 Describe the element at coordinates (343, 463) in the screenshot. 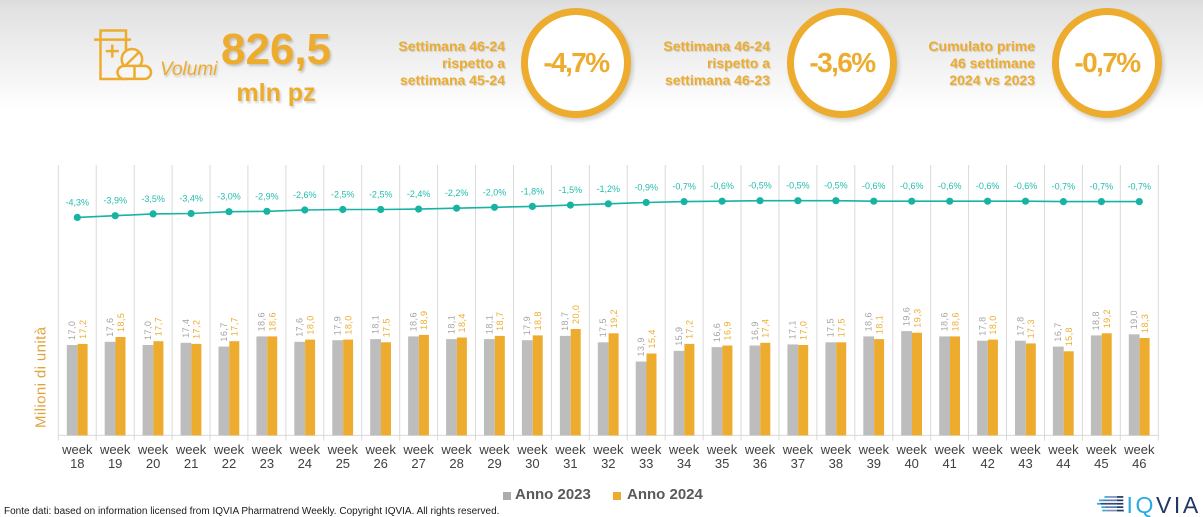

I see `svg-text: 25` at that location.